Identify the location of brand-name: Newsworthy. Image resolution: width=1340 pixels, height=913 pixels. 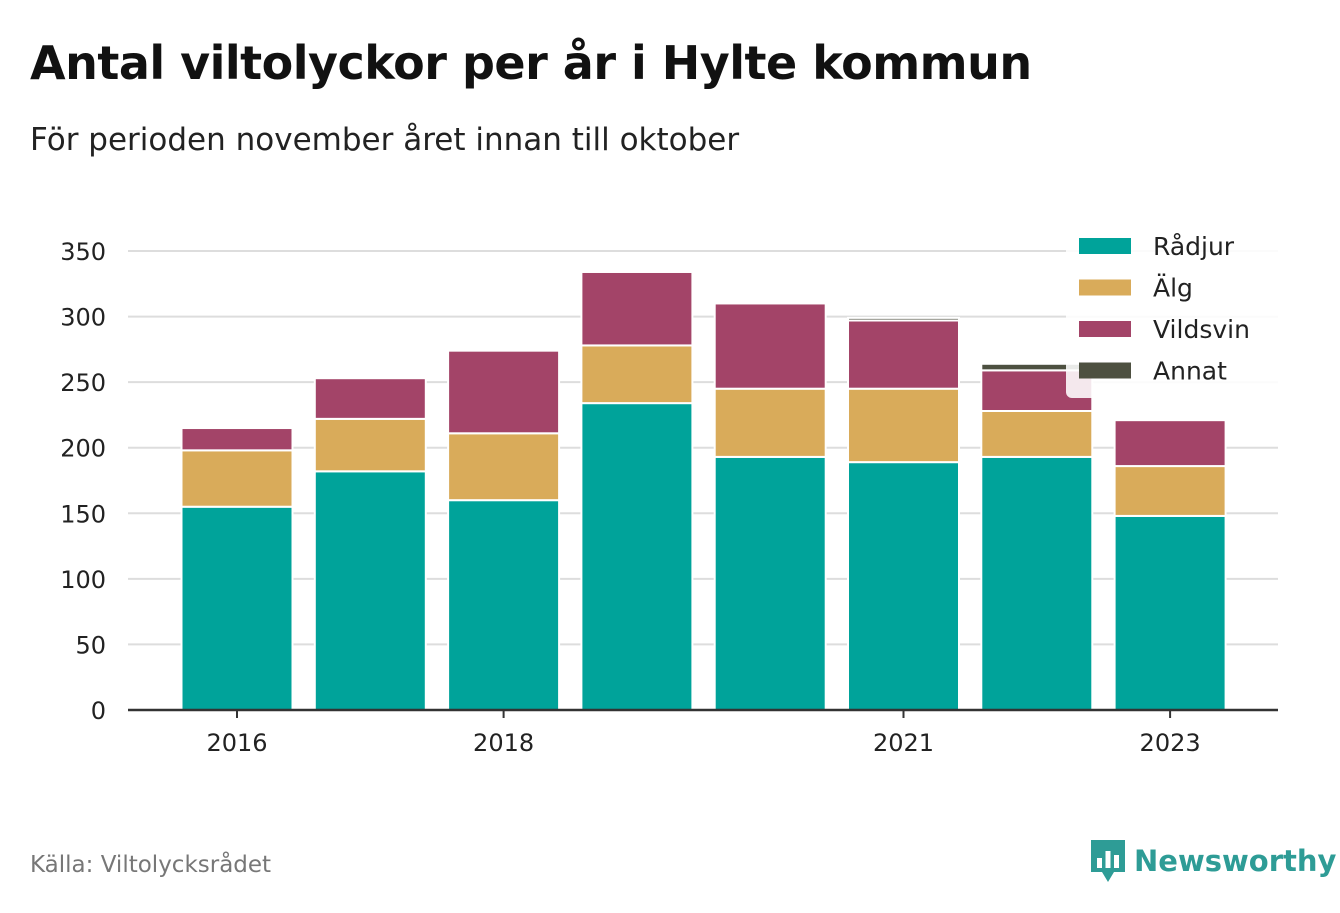
(1235, 861).